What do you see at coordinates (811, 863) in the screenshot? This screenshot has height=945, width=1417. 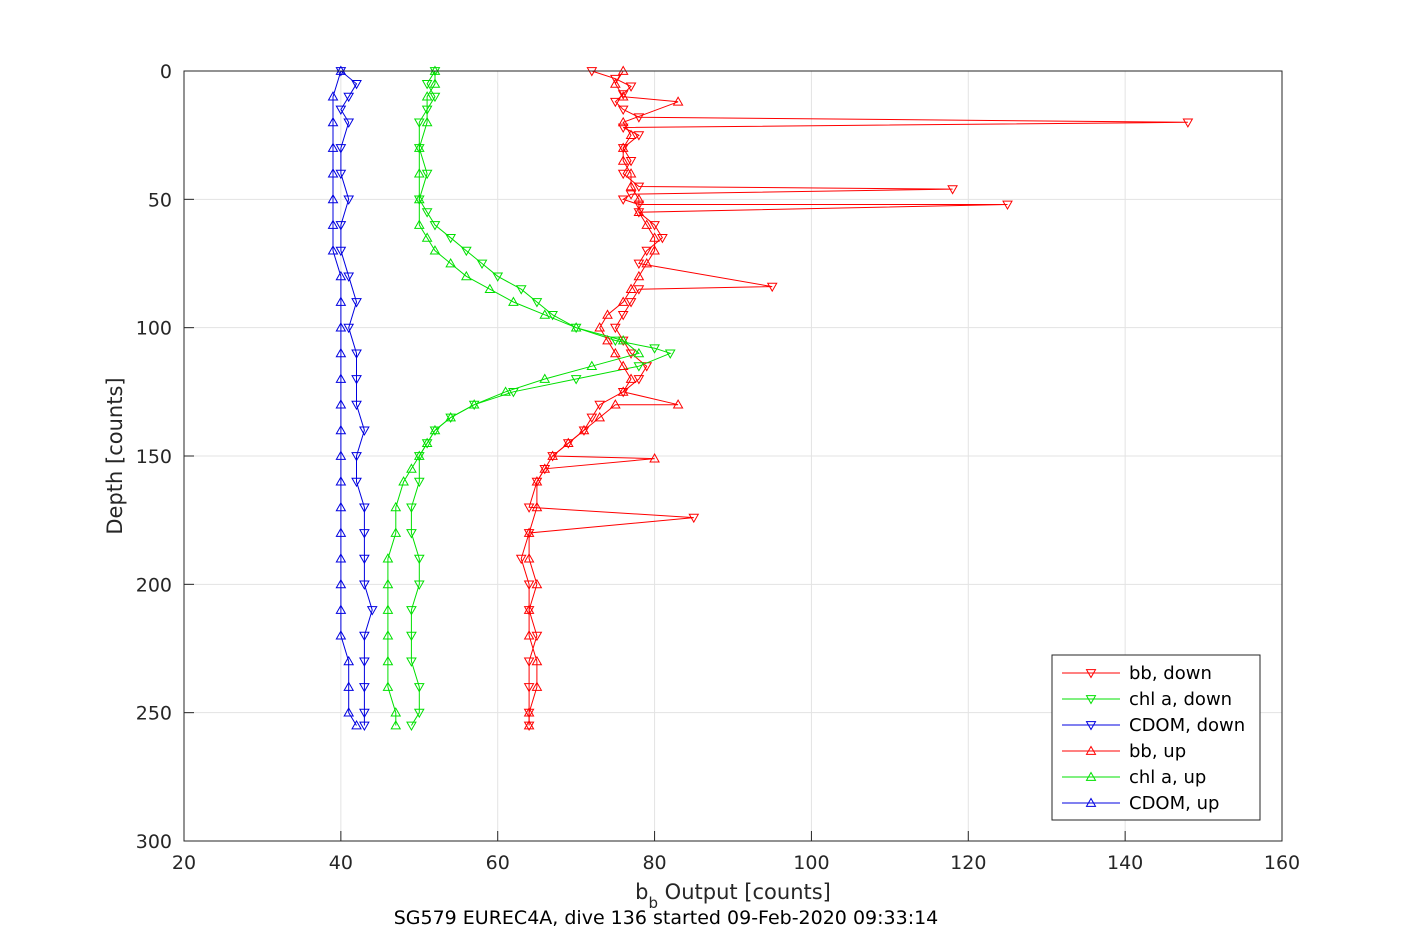 I see `x-tick-label: 100` at bounding box center [811, 863].